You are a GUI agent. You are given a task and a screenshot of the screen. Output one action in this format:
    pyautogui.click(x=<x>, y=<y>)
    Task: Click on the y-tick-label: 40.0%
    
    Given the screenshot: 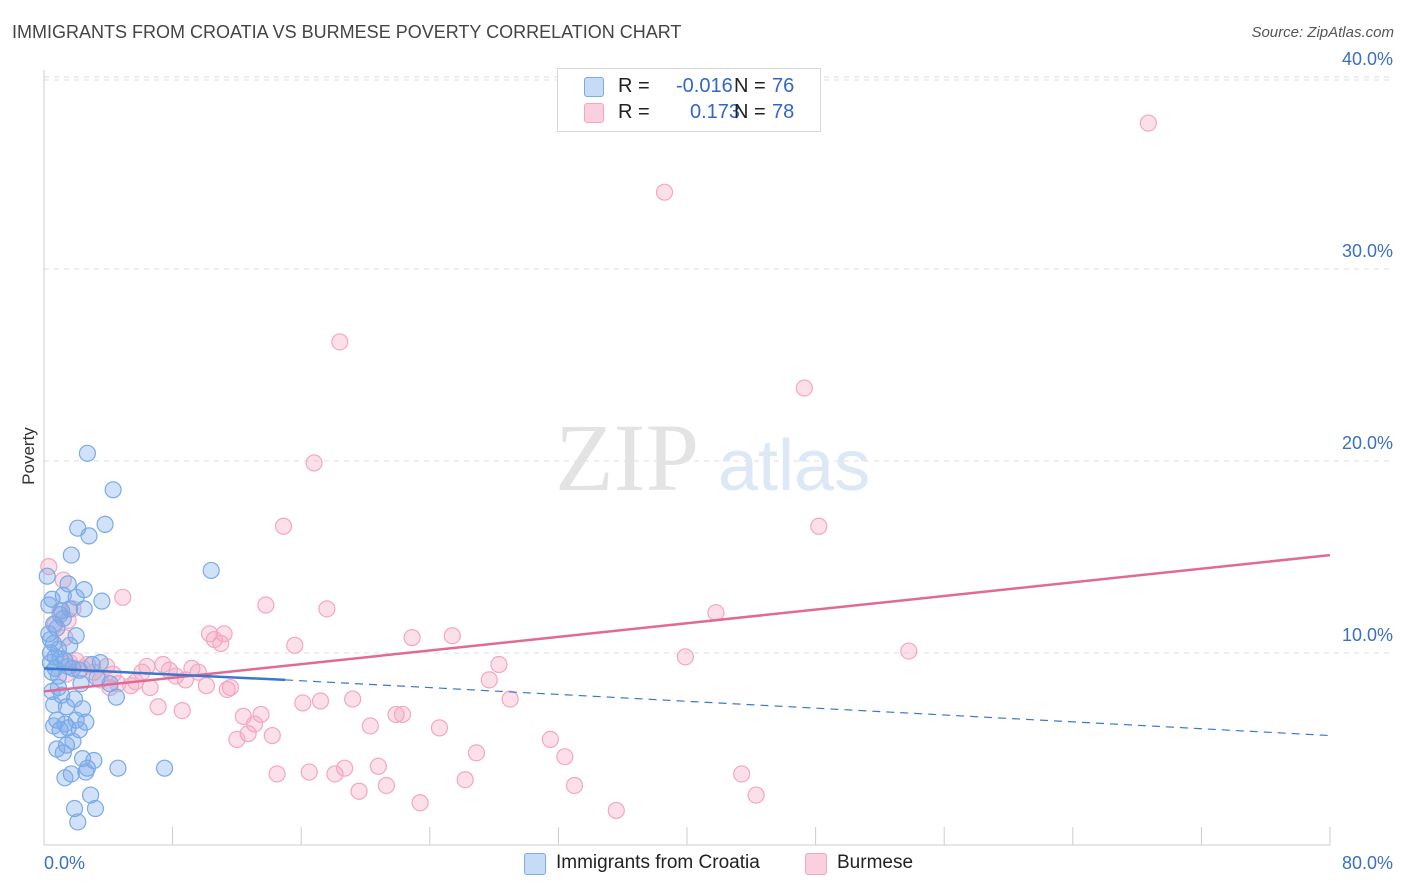 What is the action you would take?
    pyautogui.click(x=1367, y=59)
    